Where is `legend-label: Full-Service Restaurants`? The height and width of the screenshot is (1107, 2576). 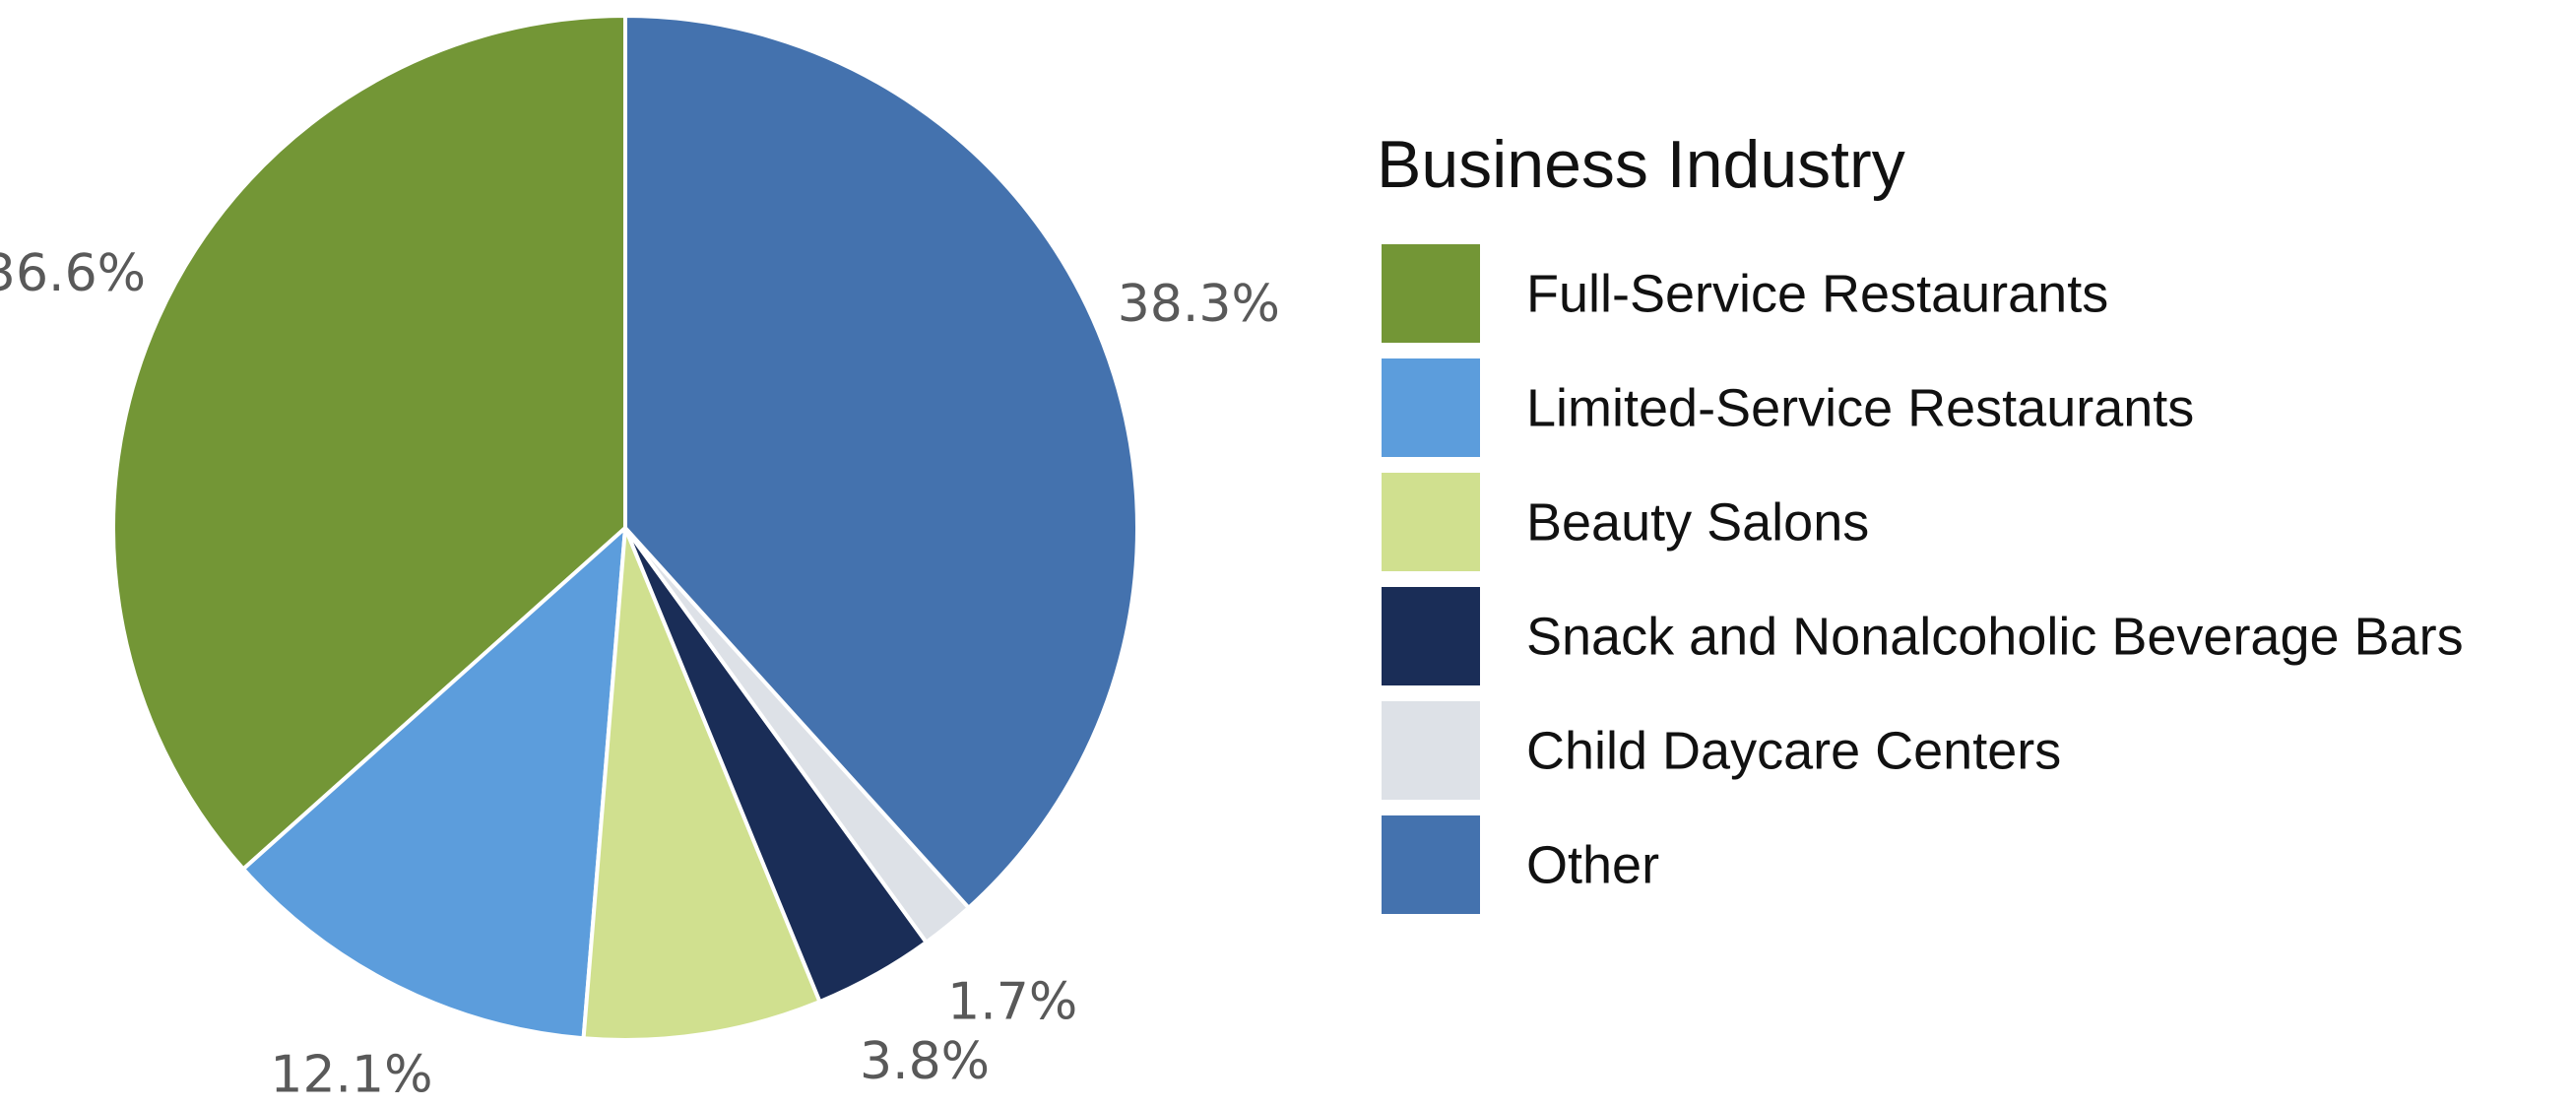
legend-label: Full-Service Restaurants is located at coordinates (1817, 294).